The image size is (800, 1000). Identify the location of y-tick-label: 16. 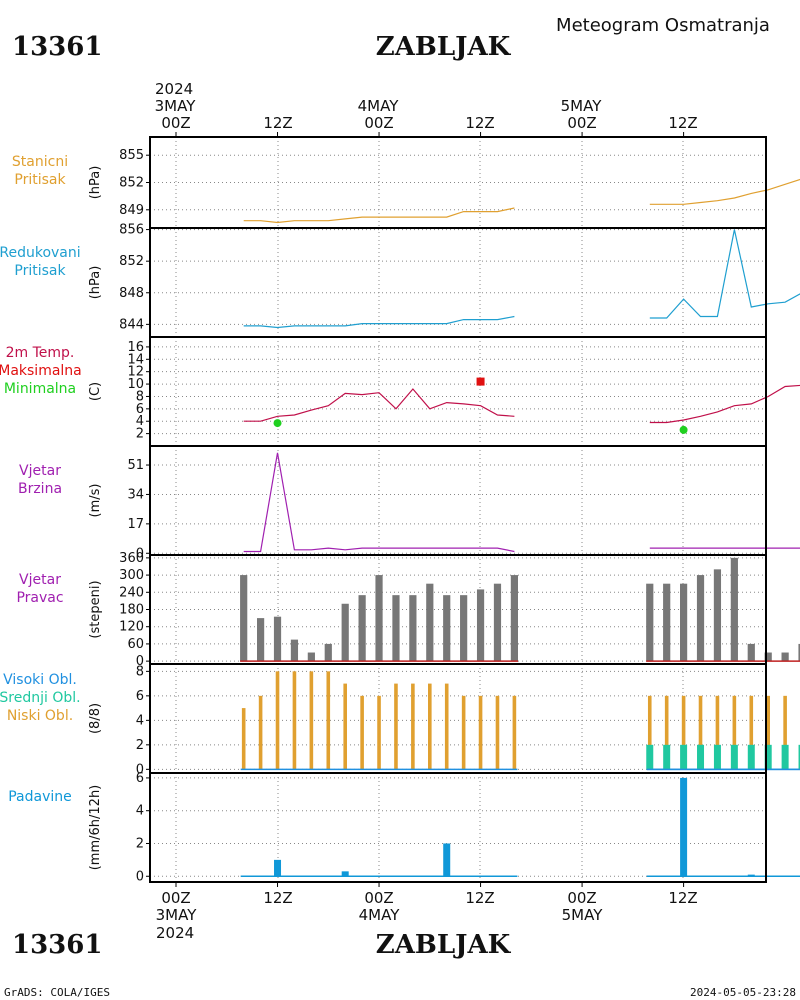
(135, 347).